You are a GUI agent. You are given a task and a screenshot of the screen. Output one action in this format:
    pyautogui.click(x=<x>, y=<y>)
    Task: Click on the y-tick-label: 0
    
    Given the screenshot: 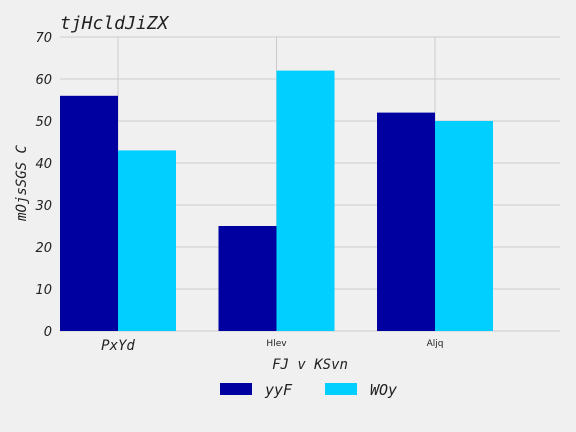 What is the action you would take?
    pyautogui.click(x=48, y=332)
    